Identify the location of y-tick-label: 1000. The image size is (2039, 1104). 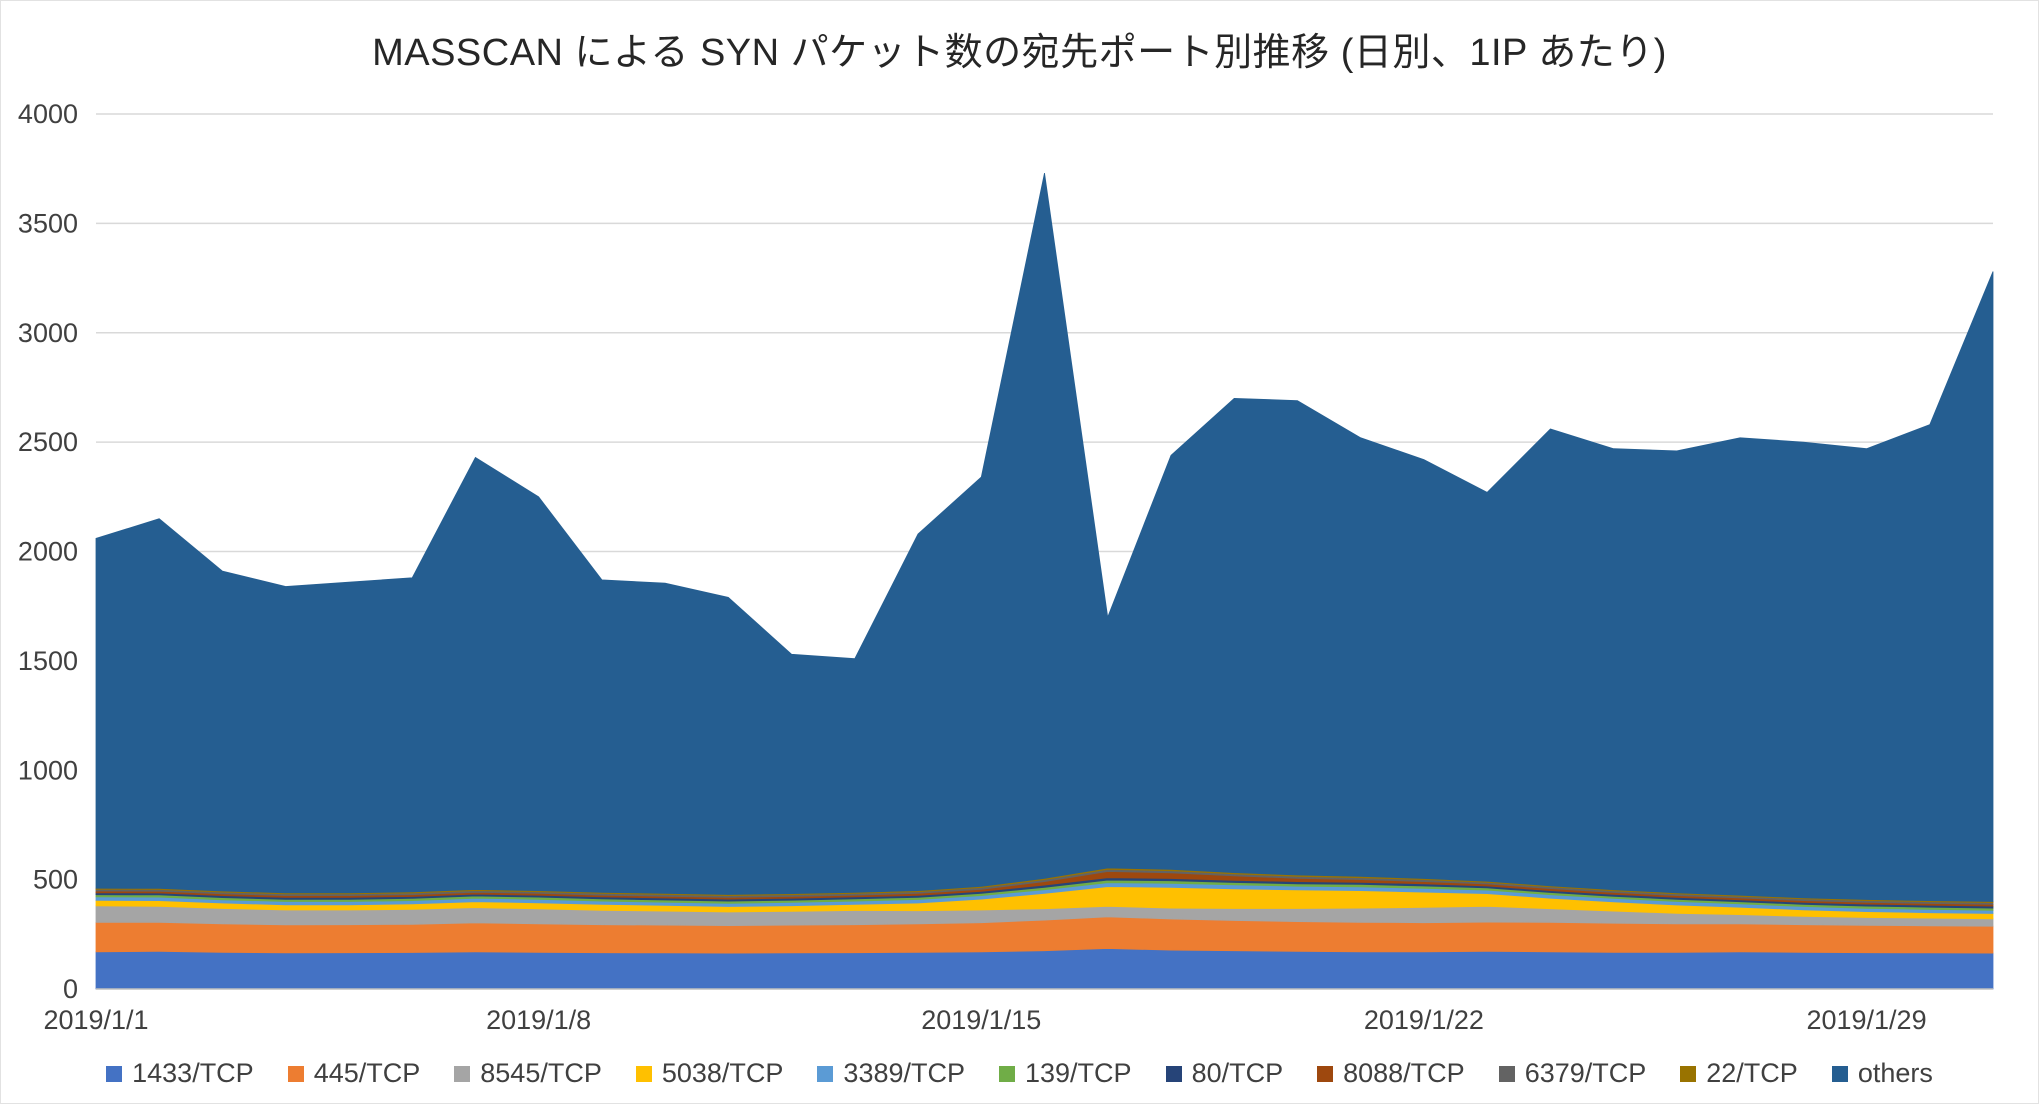
(48, 770).